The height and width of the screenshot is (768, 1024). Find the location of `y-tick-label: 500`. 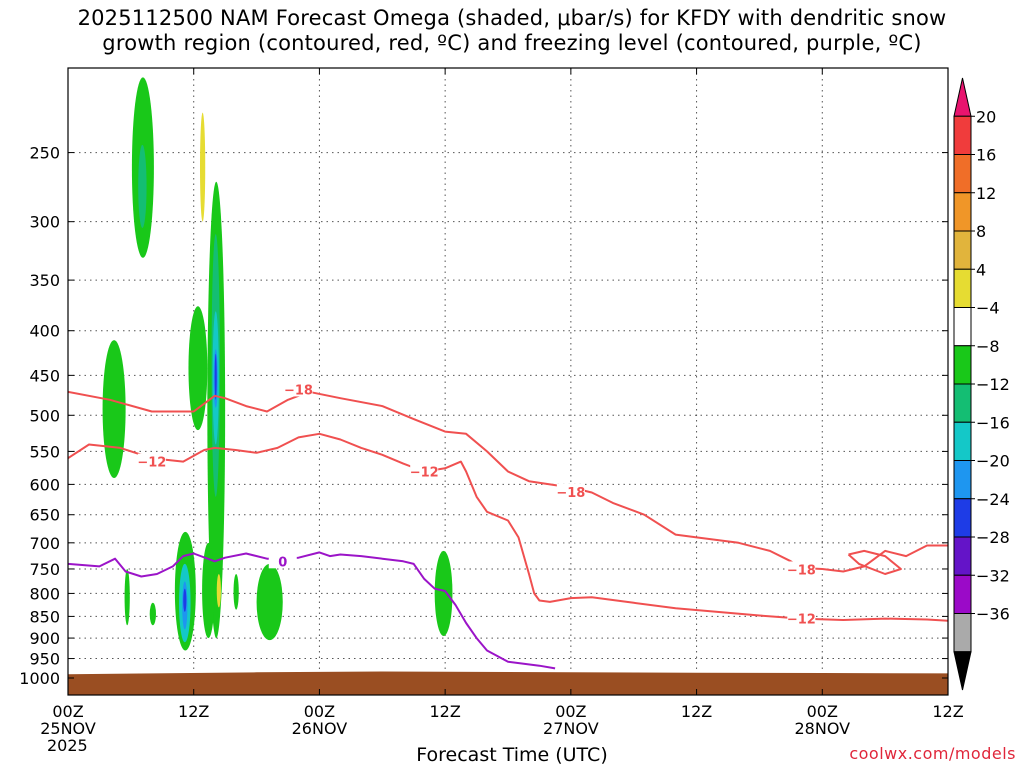

y-tick-label: 500 is located at coordinates (44, 415).